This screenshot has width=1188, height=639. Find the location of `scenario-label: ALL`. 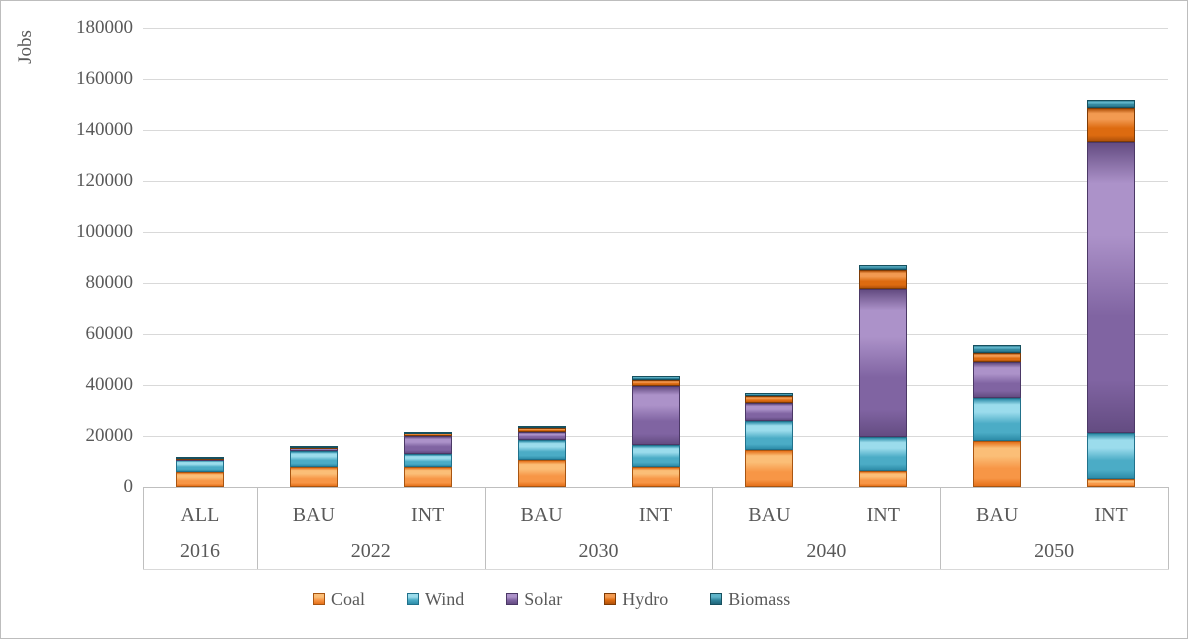

scenario-label: ALL is located at coordinates (200, 515).